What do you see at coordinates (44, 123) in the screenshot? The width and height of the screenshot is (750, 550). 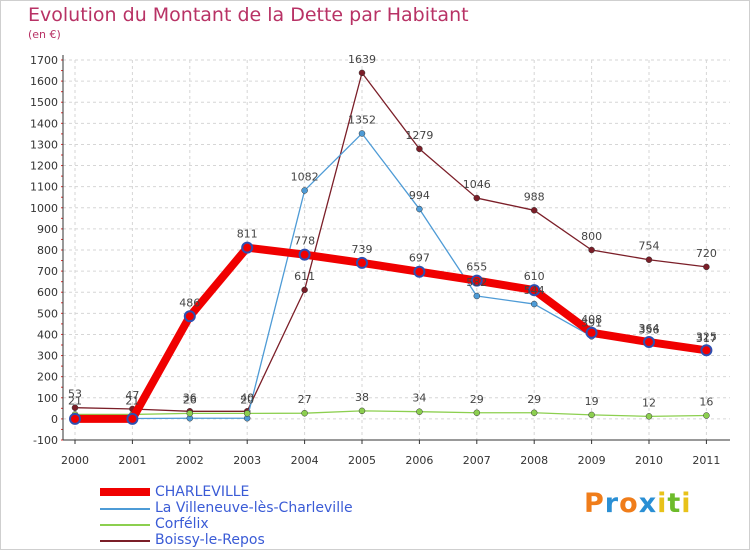 I see `y-tick-label: 1400` at bounding box center [44, 123].